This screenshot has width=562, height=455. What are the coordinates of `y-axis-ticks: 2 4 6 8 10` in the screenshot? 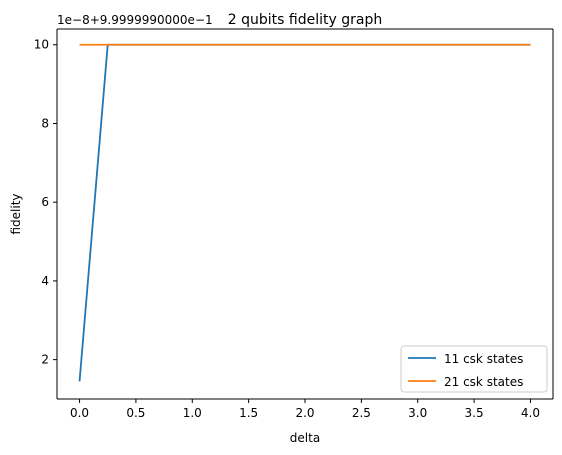 It's located at (45, 202).